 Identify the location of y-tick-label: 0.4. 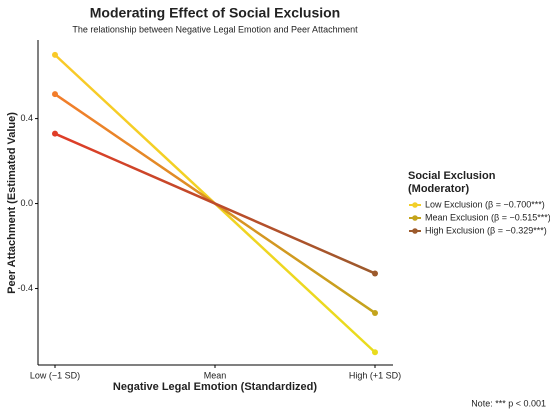
(26, 118).